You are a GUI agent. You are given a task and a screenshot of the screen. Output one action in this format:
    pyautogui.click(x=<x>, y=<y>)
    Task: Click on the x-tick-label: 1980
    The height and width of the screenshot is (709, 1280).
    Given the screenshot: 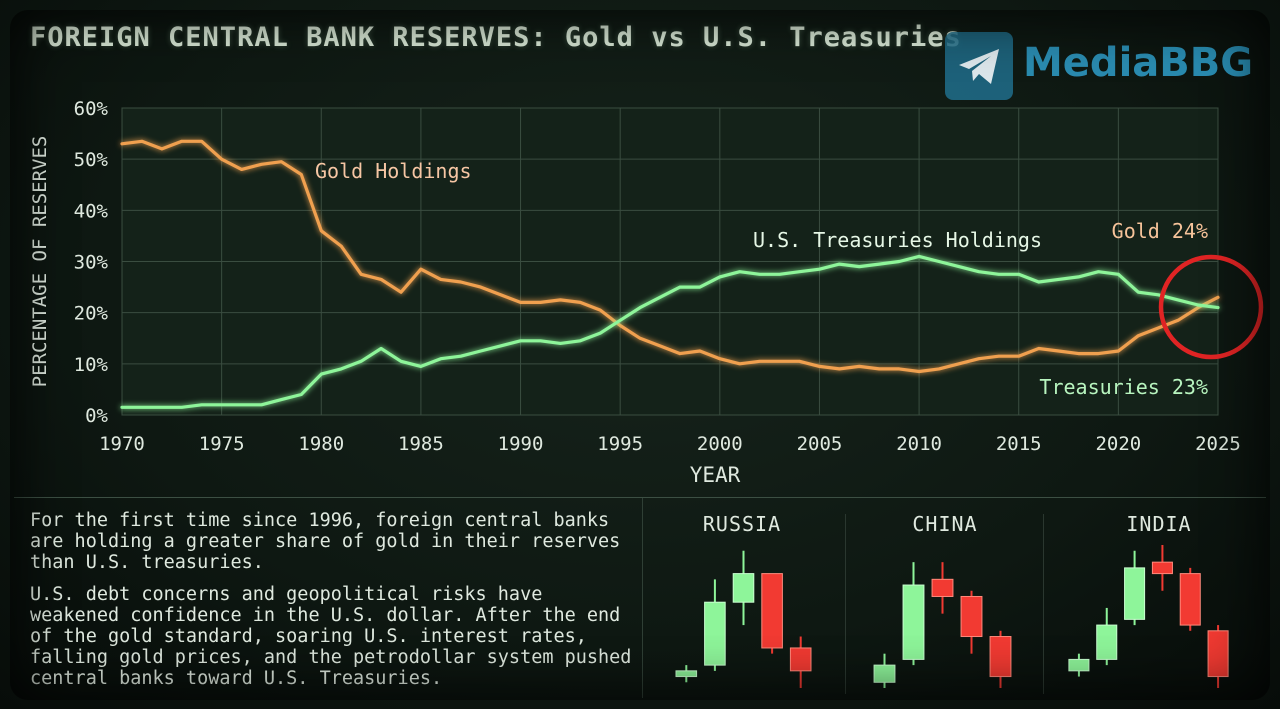 What is the action you would take?
    pyautogui.click(x=321, y=444)
    